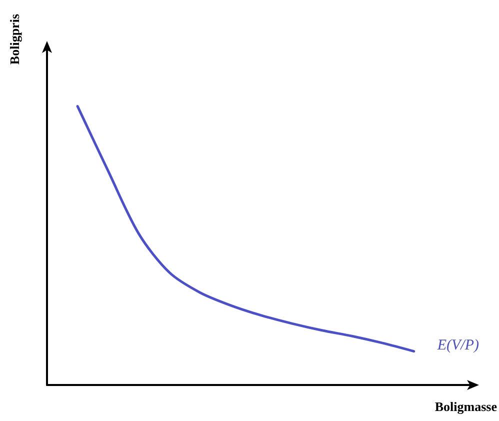 Image resolution: width=499 pixels, height=421 pixels. What do you see at coordinates (458, 346) in the screenshot?
I see `annotation: E(V/P)` at bounding box center [458, 346].